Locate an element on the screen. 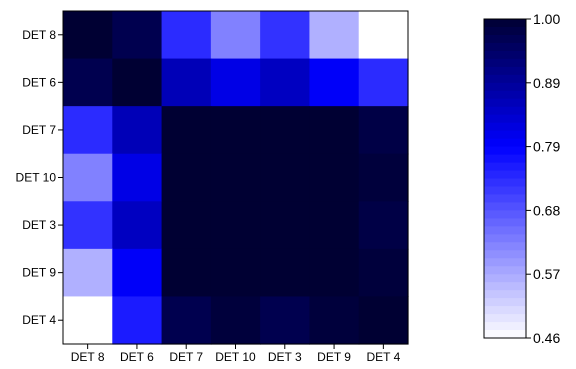  y-tick-label: DET 10 is located at coordinates (36, 178).